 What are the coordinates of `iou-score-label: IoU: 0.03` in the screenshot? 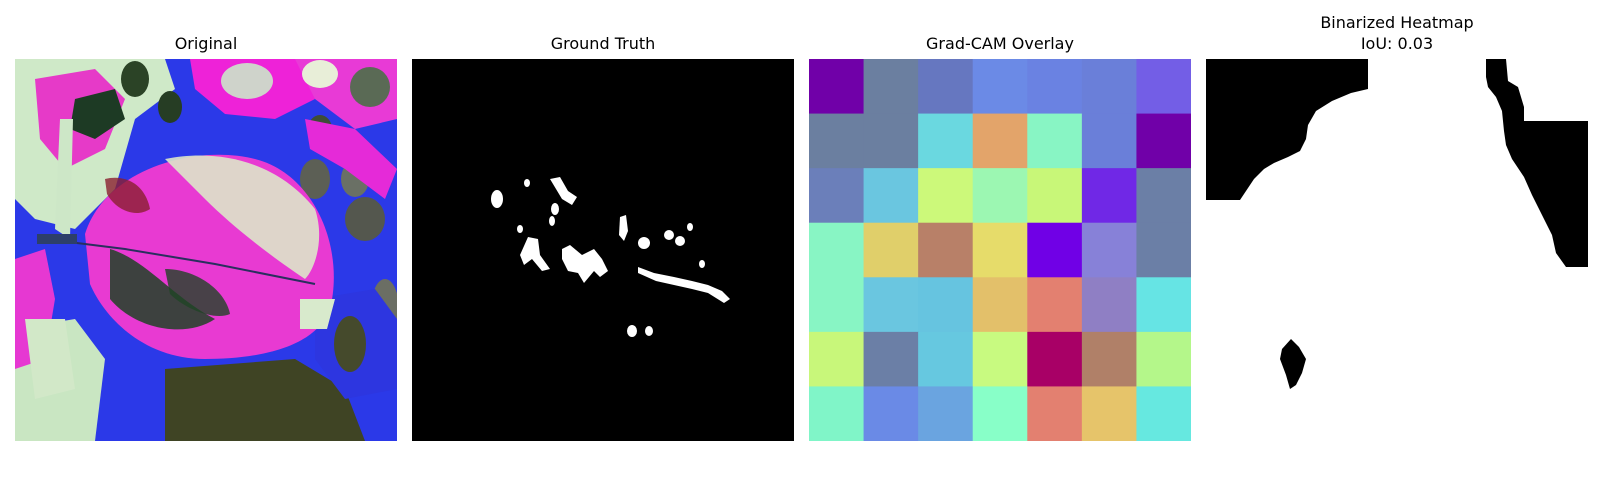 It's located at (1397, 43).